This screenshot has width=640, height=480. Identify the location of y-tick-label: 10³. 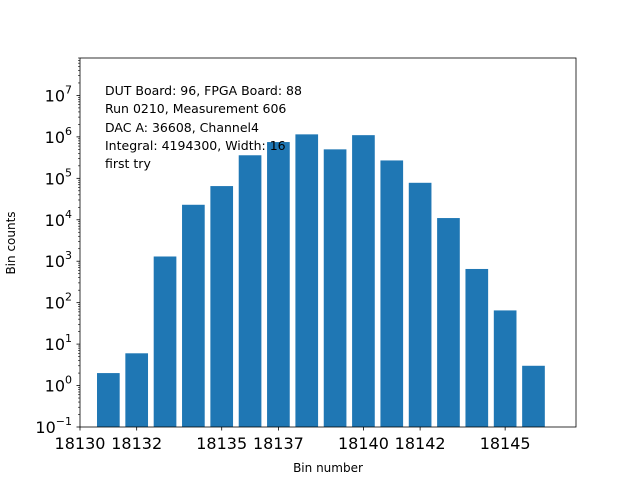
(58, 260).